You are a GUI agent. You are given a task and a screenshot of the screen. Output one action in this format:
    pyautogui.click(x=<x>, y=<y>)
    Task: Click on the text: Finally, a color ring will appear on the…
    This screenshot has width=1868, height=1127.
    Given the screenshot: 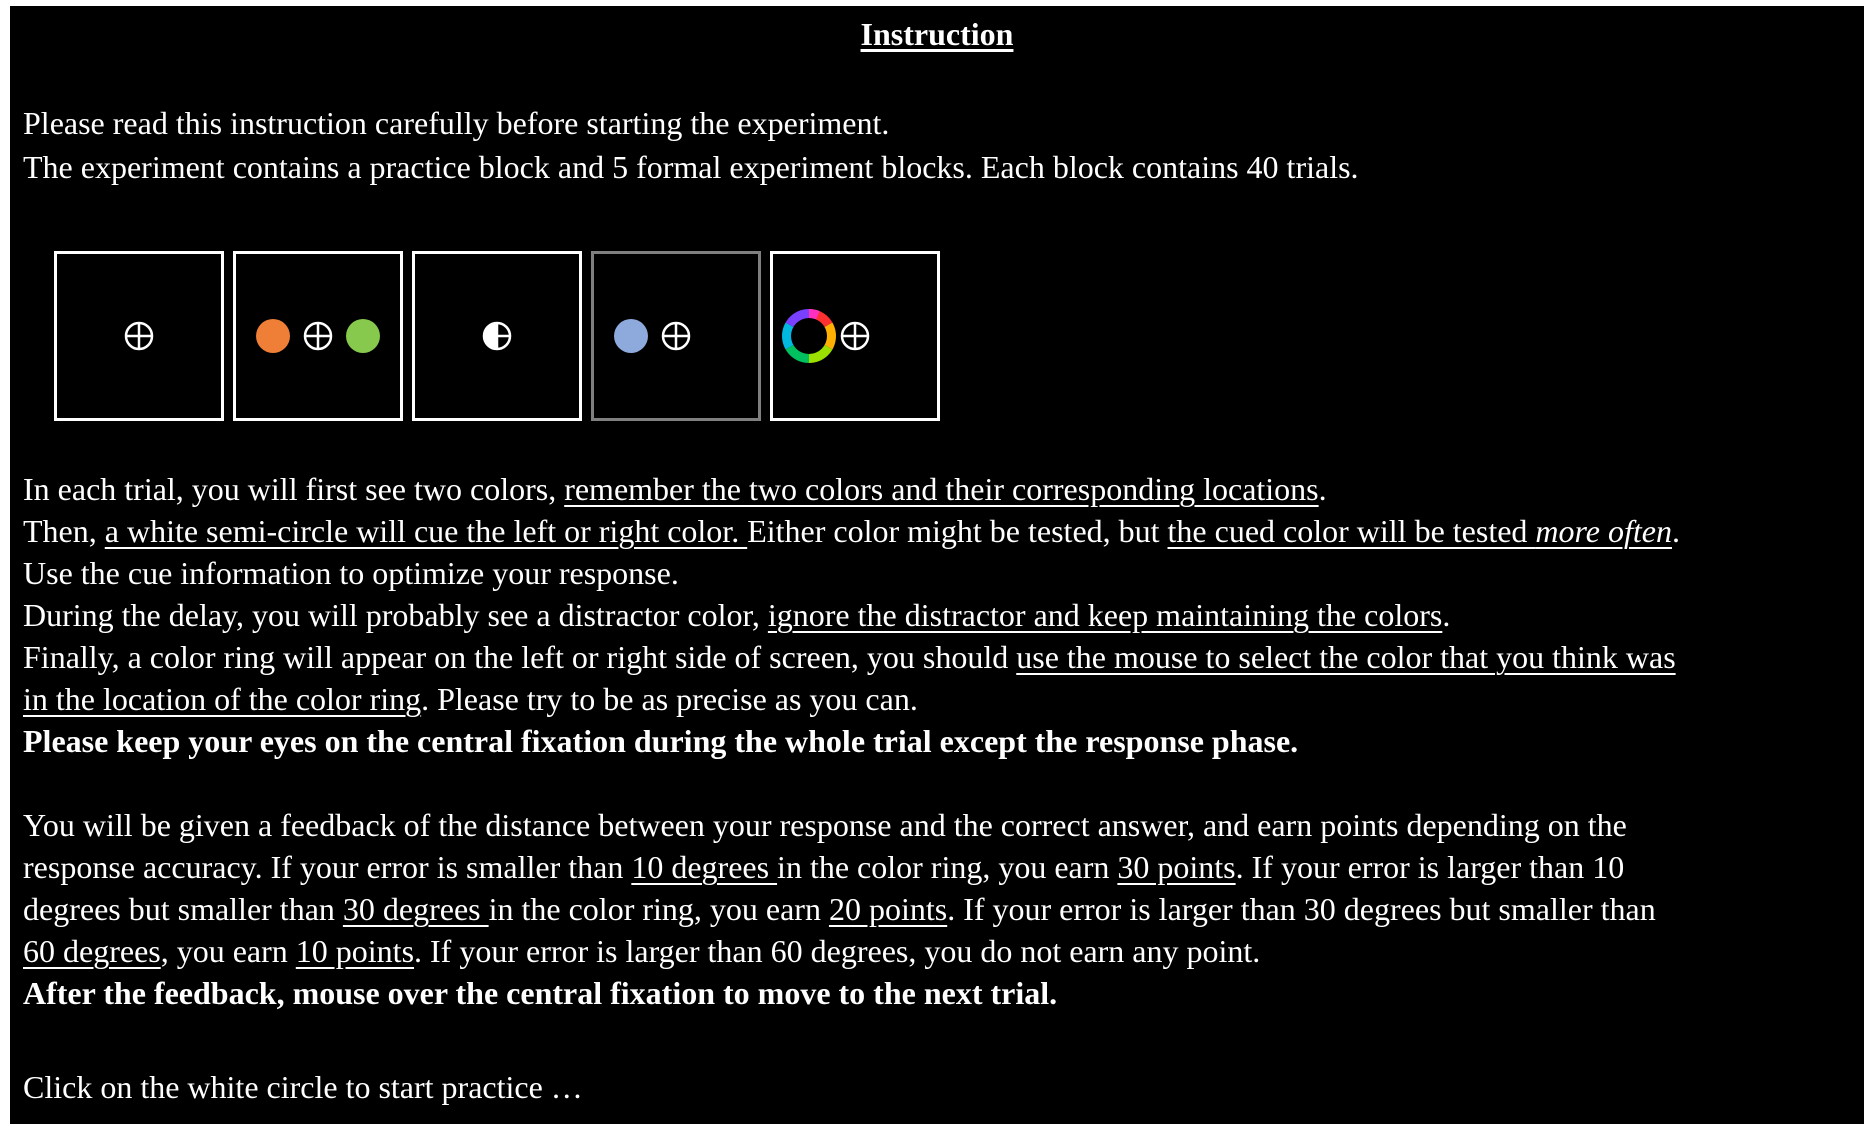 What is the action you would take?
    pyautogui.click(x=520, y=657)
    